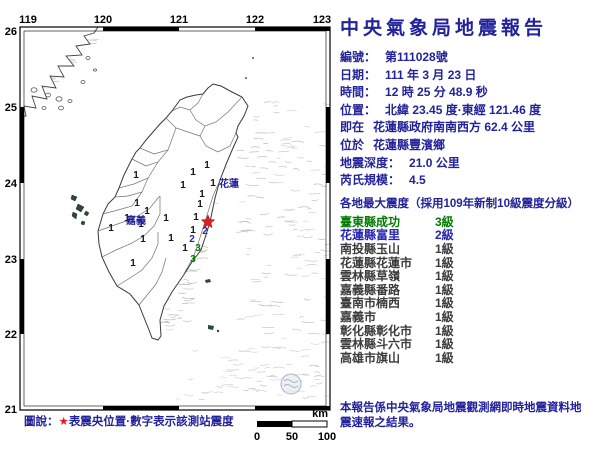  Describe the element at coordinates (467, 358) in the screenshot. I see `intensity-row: 高雄市旗山 1級` at that location.